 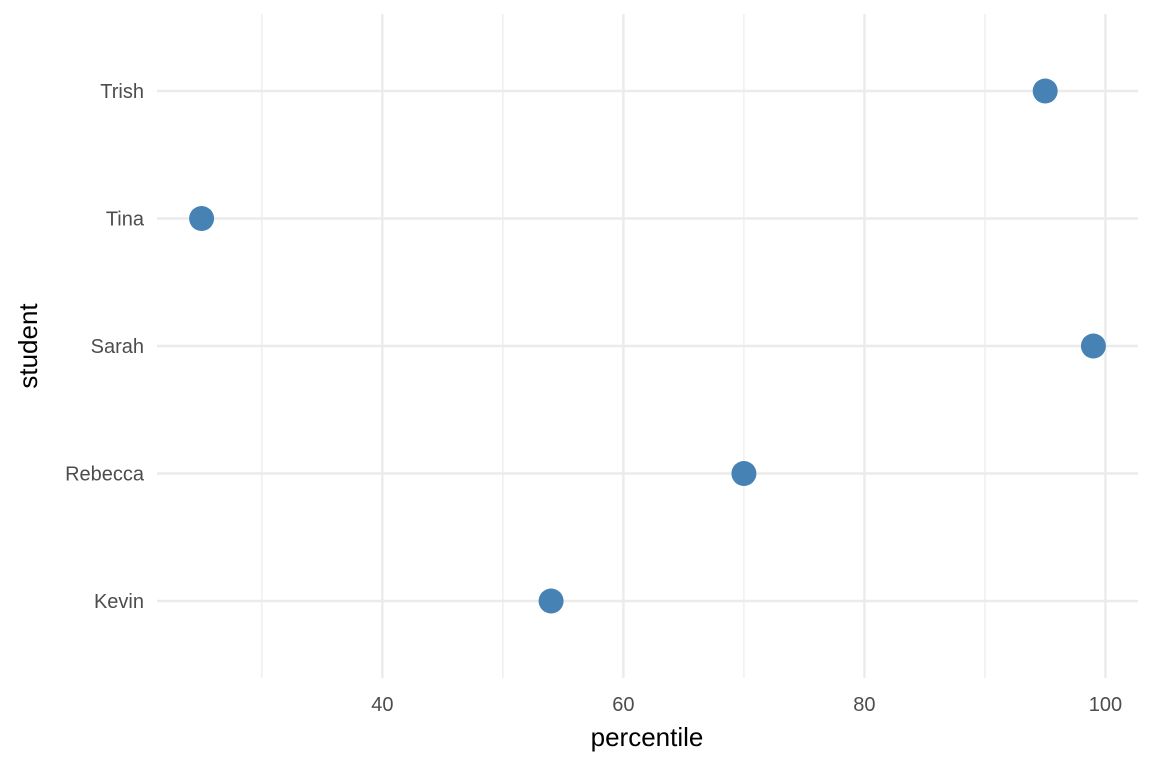 What do you see at coordinates (382, 705) in the screenshot?
I see `x-tick-label: 40` at bounding box center [382, 705].